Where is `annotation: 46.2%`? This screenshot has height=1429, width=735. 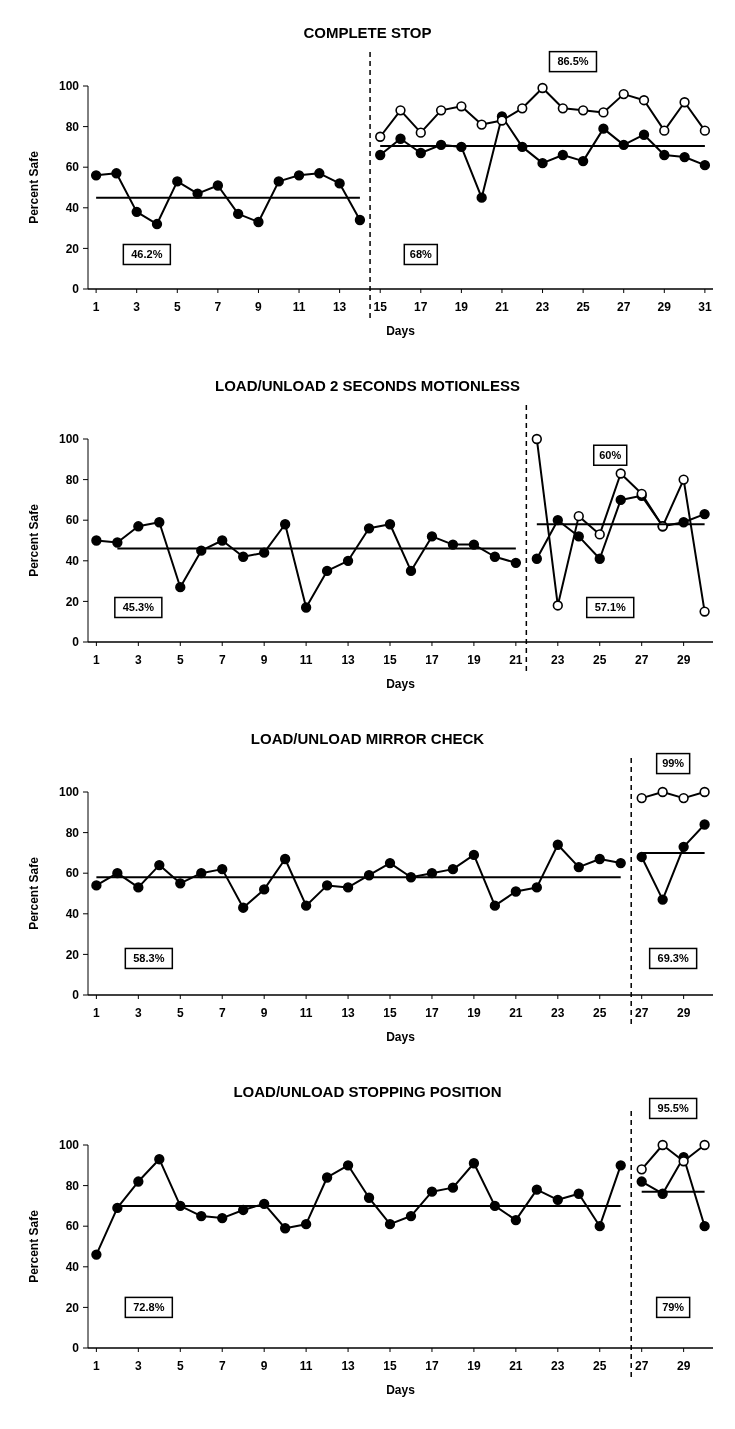 annotation: 46.2% is located at coordinates (147, 254).